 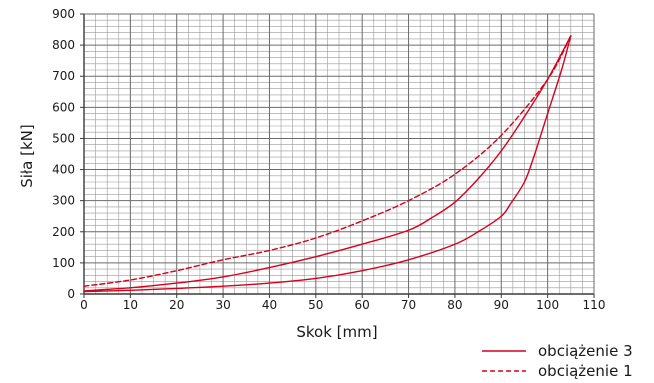 I want to click on y-tick-label: 800, so click(x=63, y=45).